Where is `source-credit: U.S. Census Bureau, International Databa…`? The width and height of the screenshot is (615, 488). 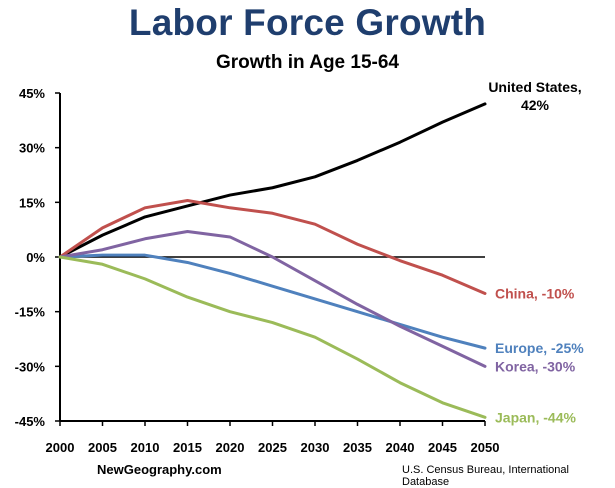
source-credit: U.S. Census Bureau, International Databa… is located at coordinates (485, 476).